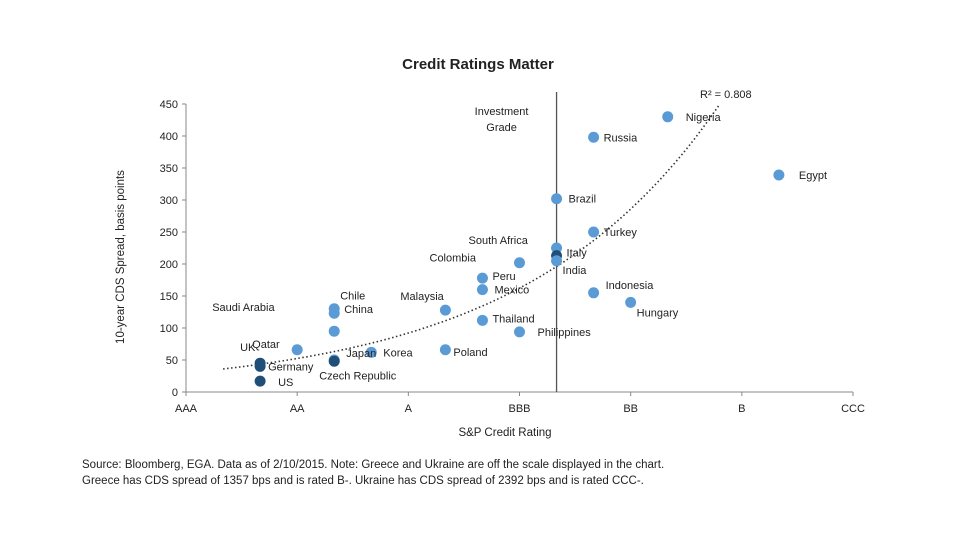 The image size is (960, 540). What do you see at coordinates (621, 233) in the screenshot?
I see `label-turkey: Turkey` at bounding box center [621, 233].